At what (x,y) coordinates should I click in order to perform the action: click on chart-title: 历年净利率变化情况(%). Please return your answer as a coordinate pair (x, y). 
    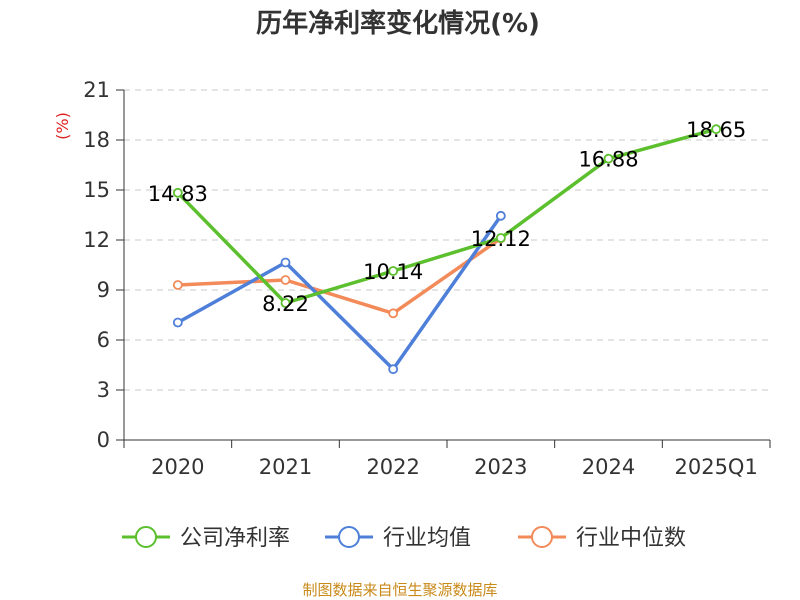
    Looking at the image, I should click on (398, 23).